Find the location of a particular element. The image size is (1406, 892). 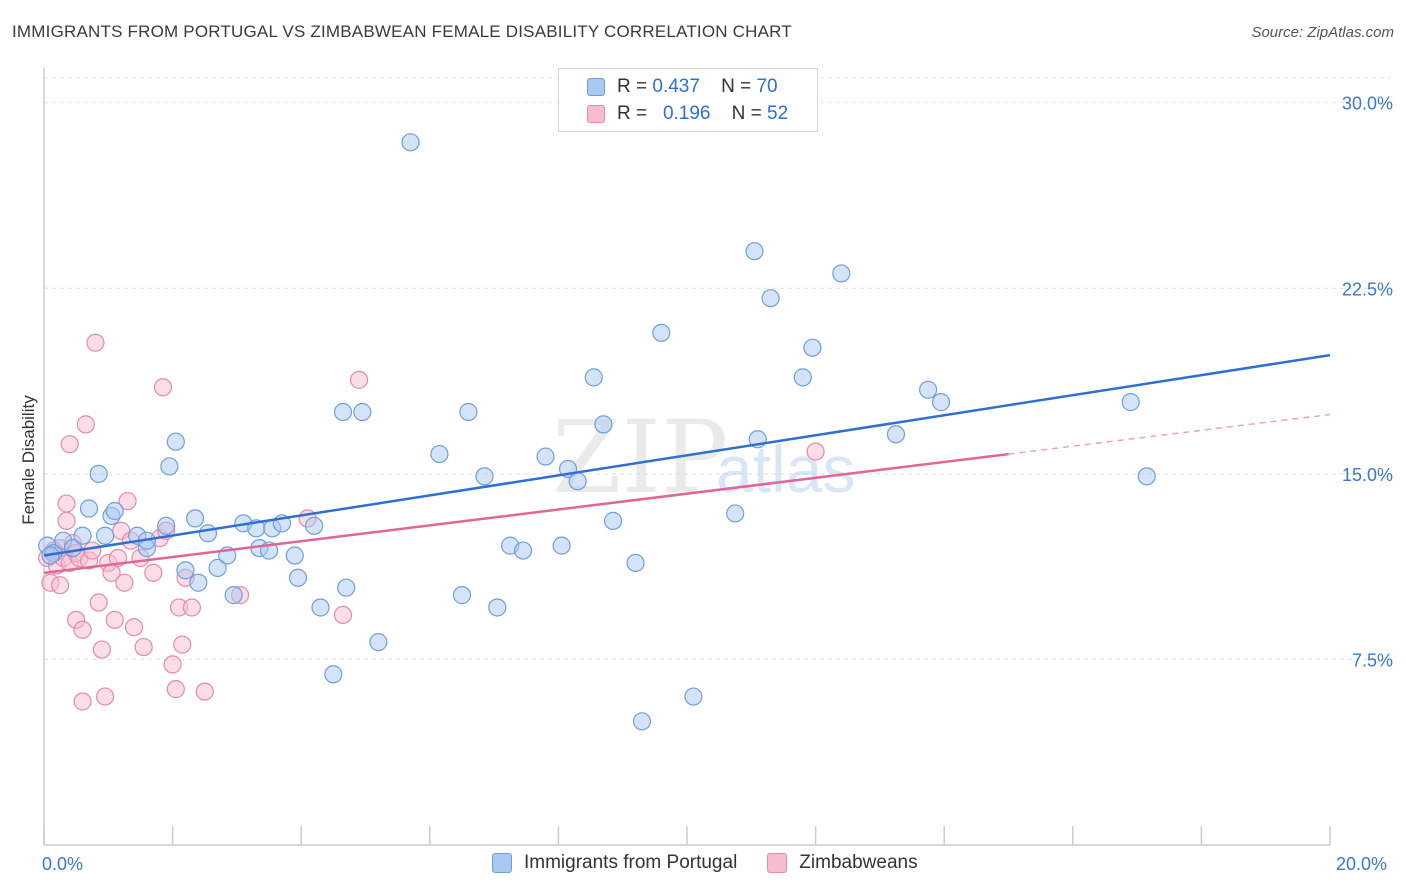

legend-r-value: 0.437 is located at coordinates (676, 86).